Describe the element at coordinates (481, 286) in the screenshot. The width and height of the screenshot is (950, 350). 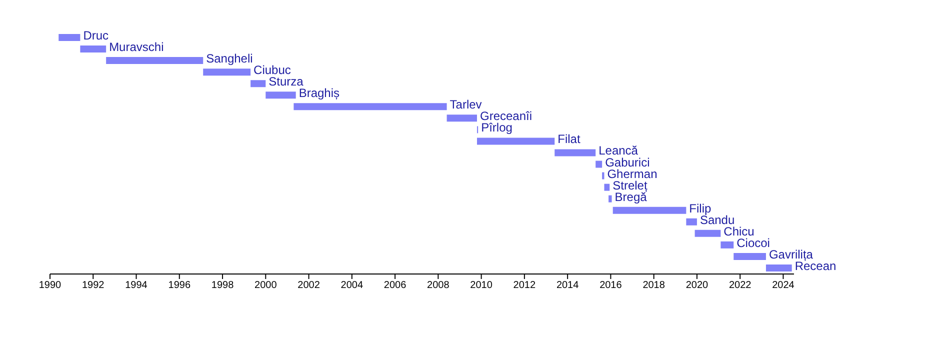
I see `x-tick-label: 2010` at that location.